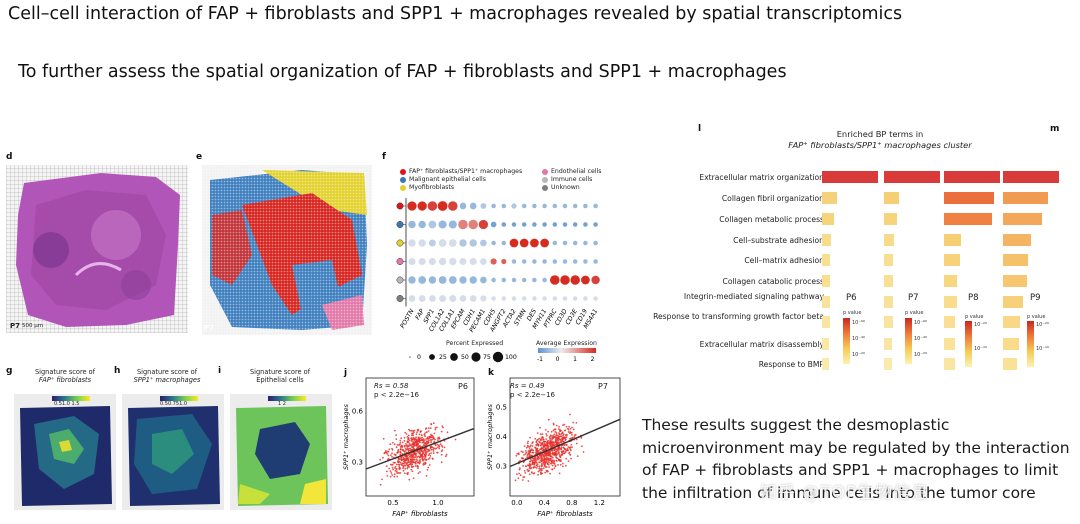 The image size is (1080, 524). I want to click on sample-label-d: P7, so click(15, 326).